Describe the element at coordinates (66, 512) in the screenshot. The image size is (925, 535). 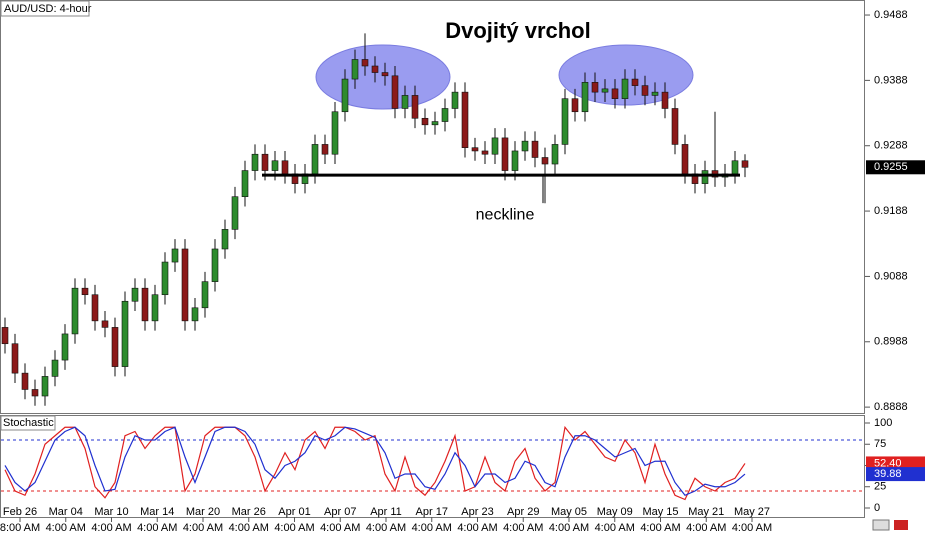
I see `x-tick-date: Mar 04` at that location.